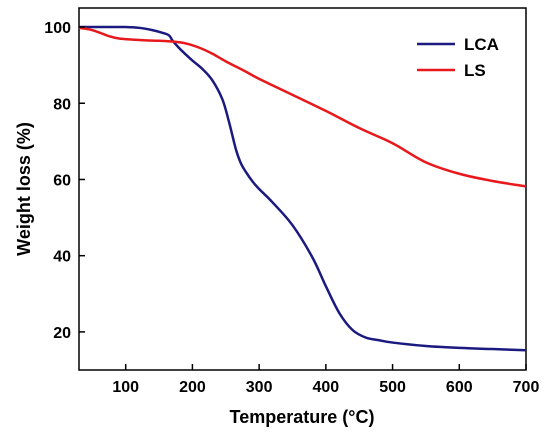 This screenshot has height=439, width=550. I want to click on x-axis-title: Temperature (°C), so click(302, 417).